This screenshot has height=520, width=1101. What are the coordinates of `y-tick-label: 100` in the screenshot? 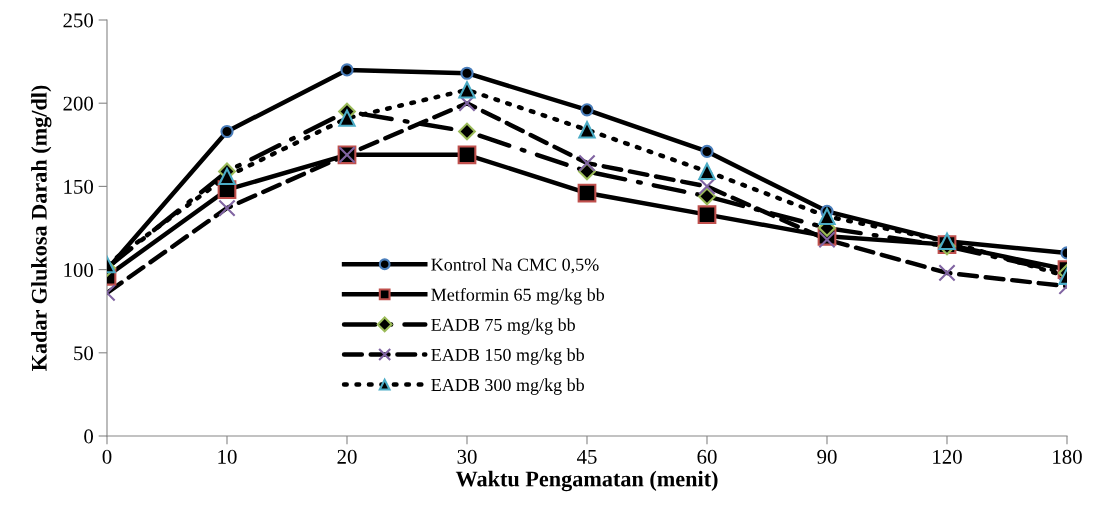 It's located at (79, 270).